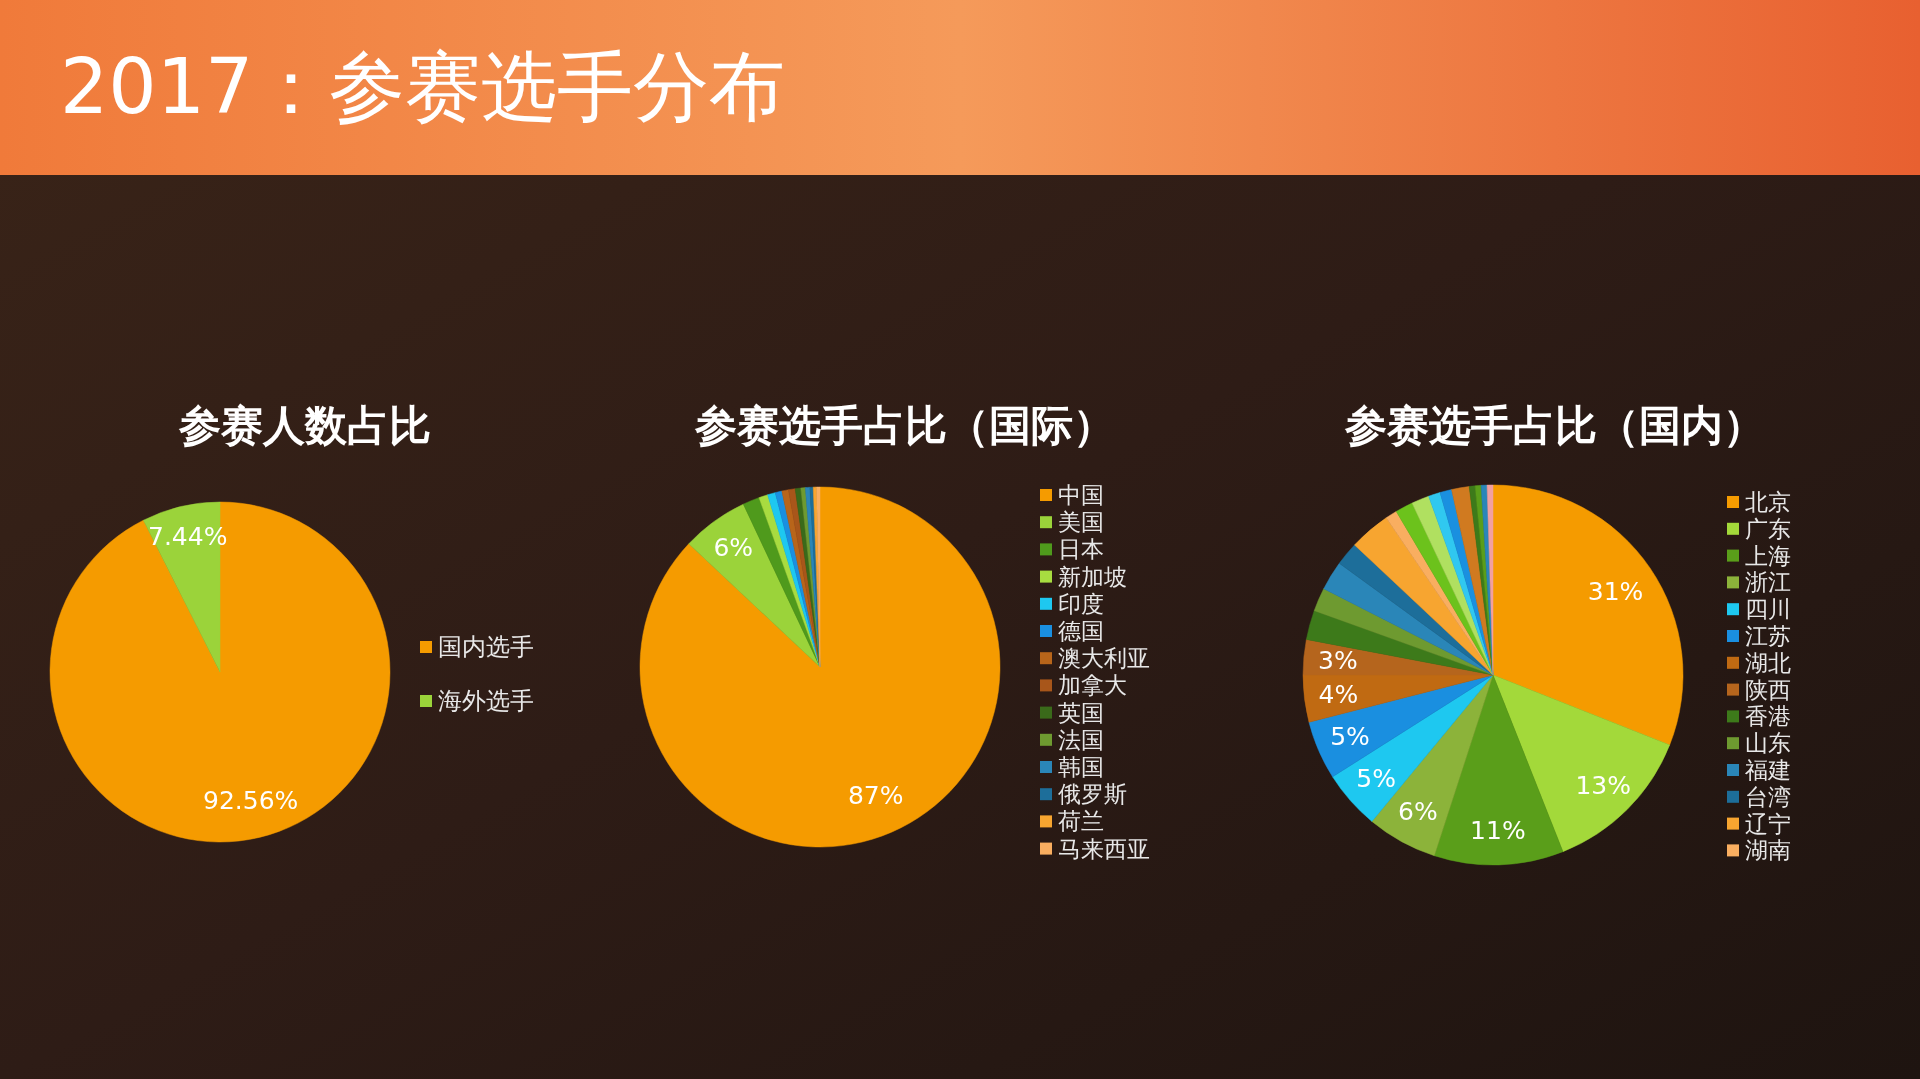  Describe the element at coordinates (1768, 716) in the screenshot. I see `legend-label: 香港` at that location.